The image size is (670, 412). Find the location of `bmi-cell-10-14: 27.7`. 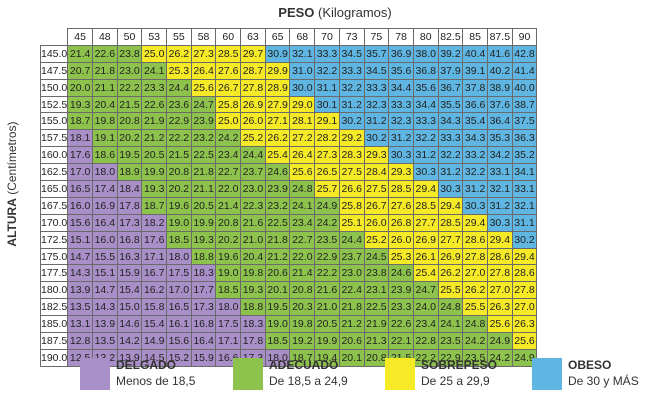

bmi-cell-10-14: 27.7 is located at coordinates (425, 222).